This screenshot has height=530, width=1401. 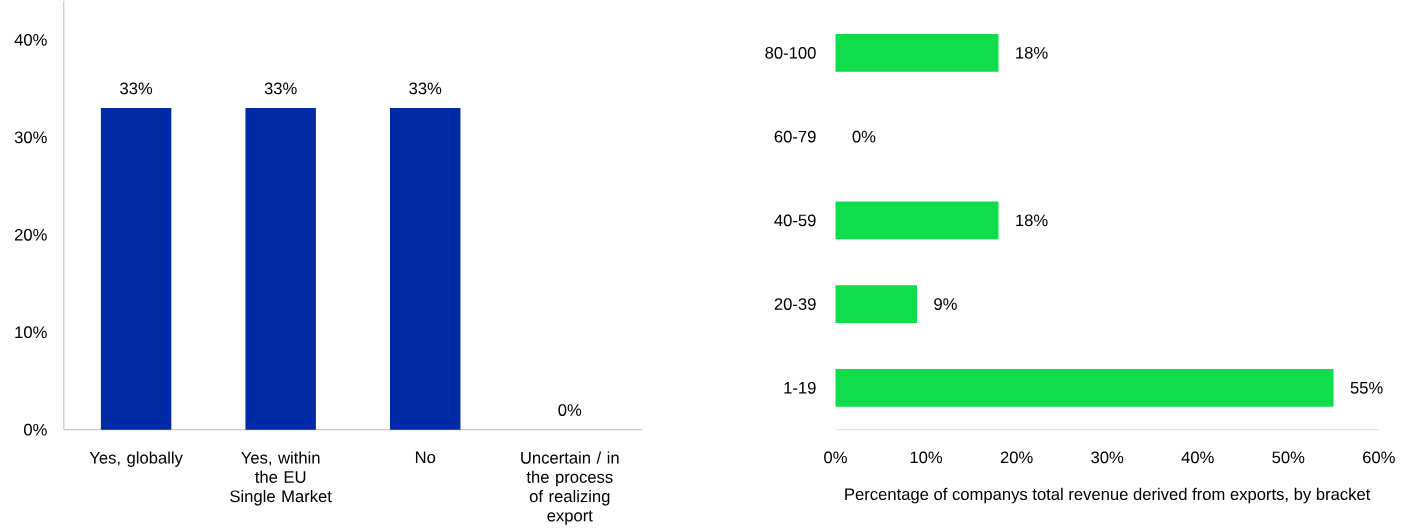 What do you see at coordinates (570, 488) in the screenshot?
I see `x-tick-label: Uncertain / in the process of realizing export` at bounding box center [570, 488].